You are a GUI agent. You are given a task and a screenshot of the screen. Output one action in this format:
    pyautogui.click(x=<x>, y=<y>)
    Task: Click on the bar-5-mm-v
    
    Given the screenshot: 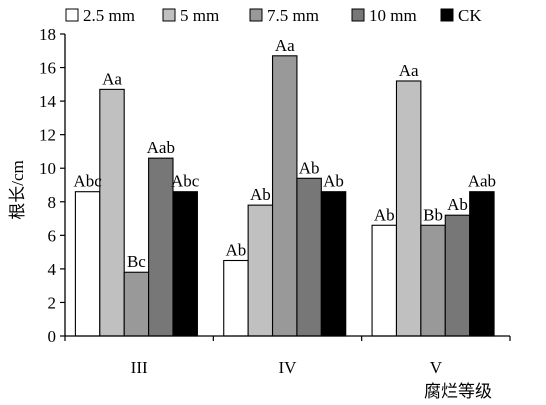 What is the action you would take?
    pyautogui.click(x=408, y=208)
    